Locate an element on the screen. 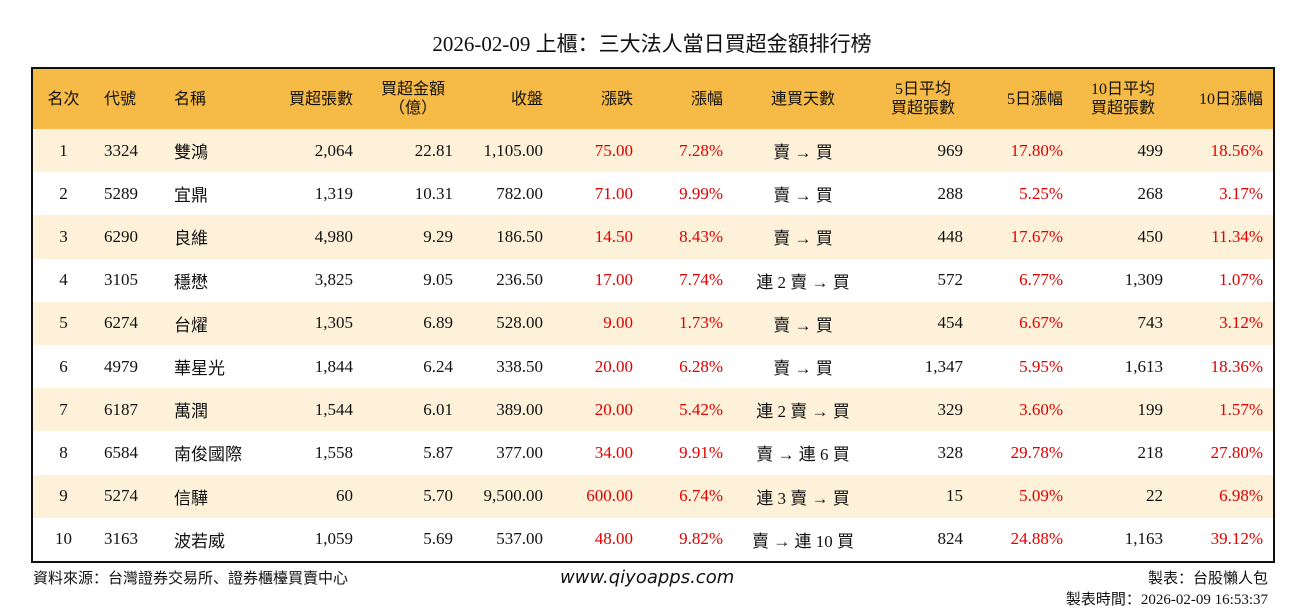  cell: 9,500.00 is located at coordinates (513, 496).